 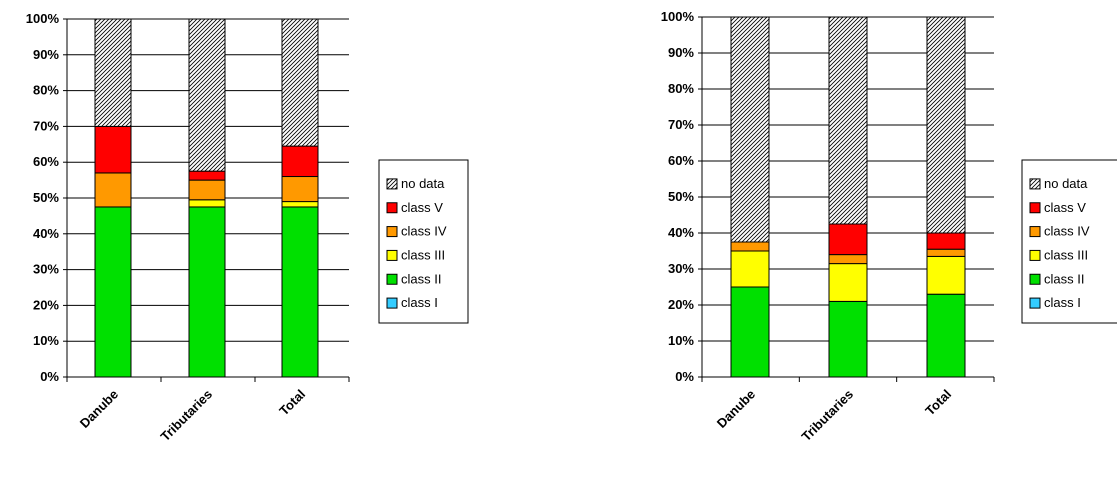 What do you see at coordinates (113, 292) in the screenshot?
I see `chart1-bar-class-ii-danube` at bounding box center [113, 292].